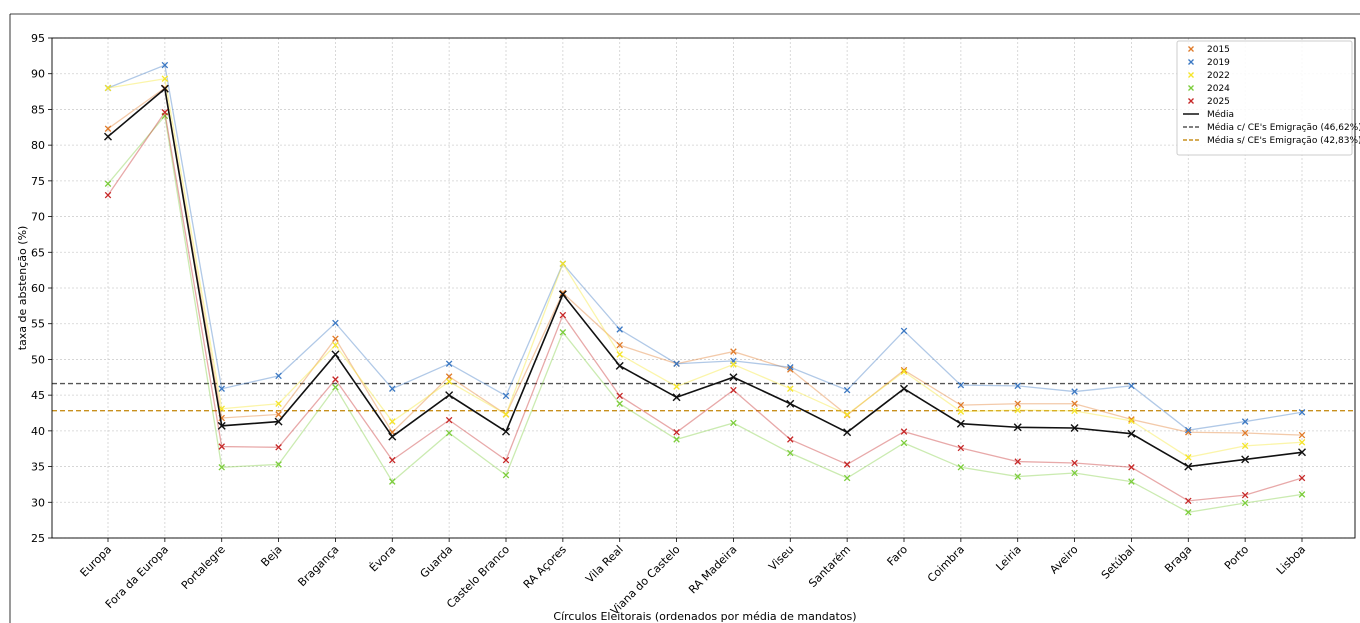 The height and width of the screenshot is (623, 1360). What do you see at coordinates (38, 181) in the screenshot?
I see `y-tick-label: 75` at bounding box center [38, 181].